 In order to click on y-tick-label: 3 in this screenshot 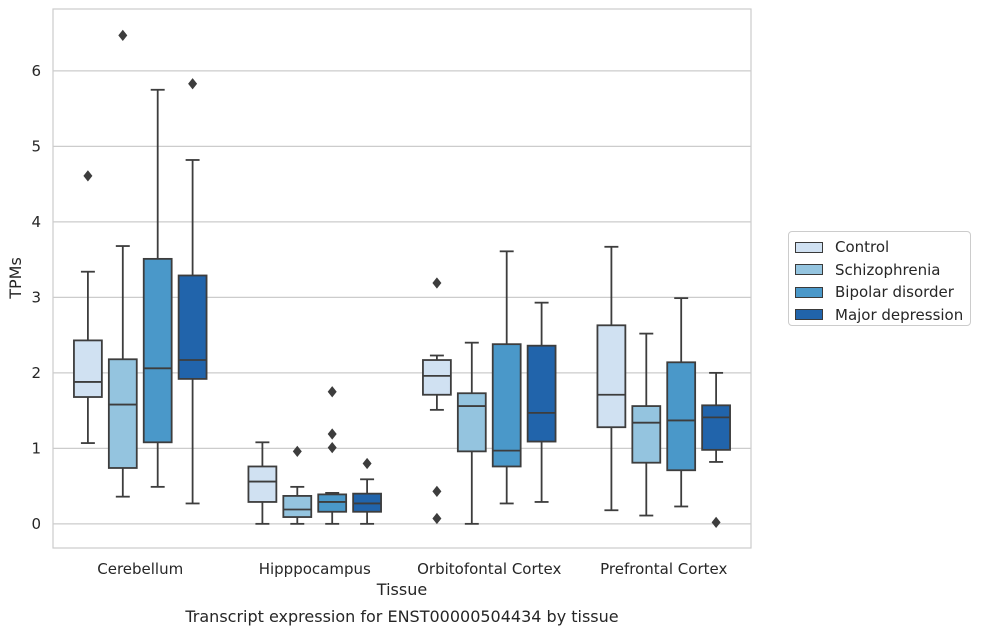, I will do `click(36, 297)`.